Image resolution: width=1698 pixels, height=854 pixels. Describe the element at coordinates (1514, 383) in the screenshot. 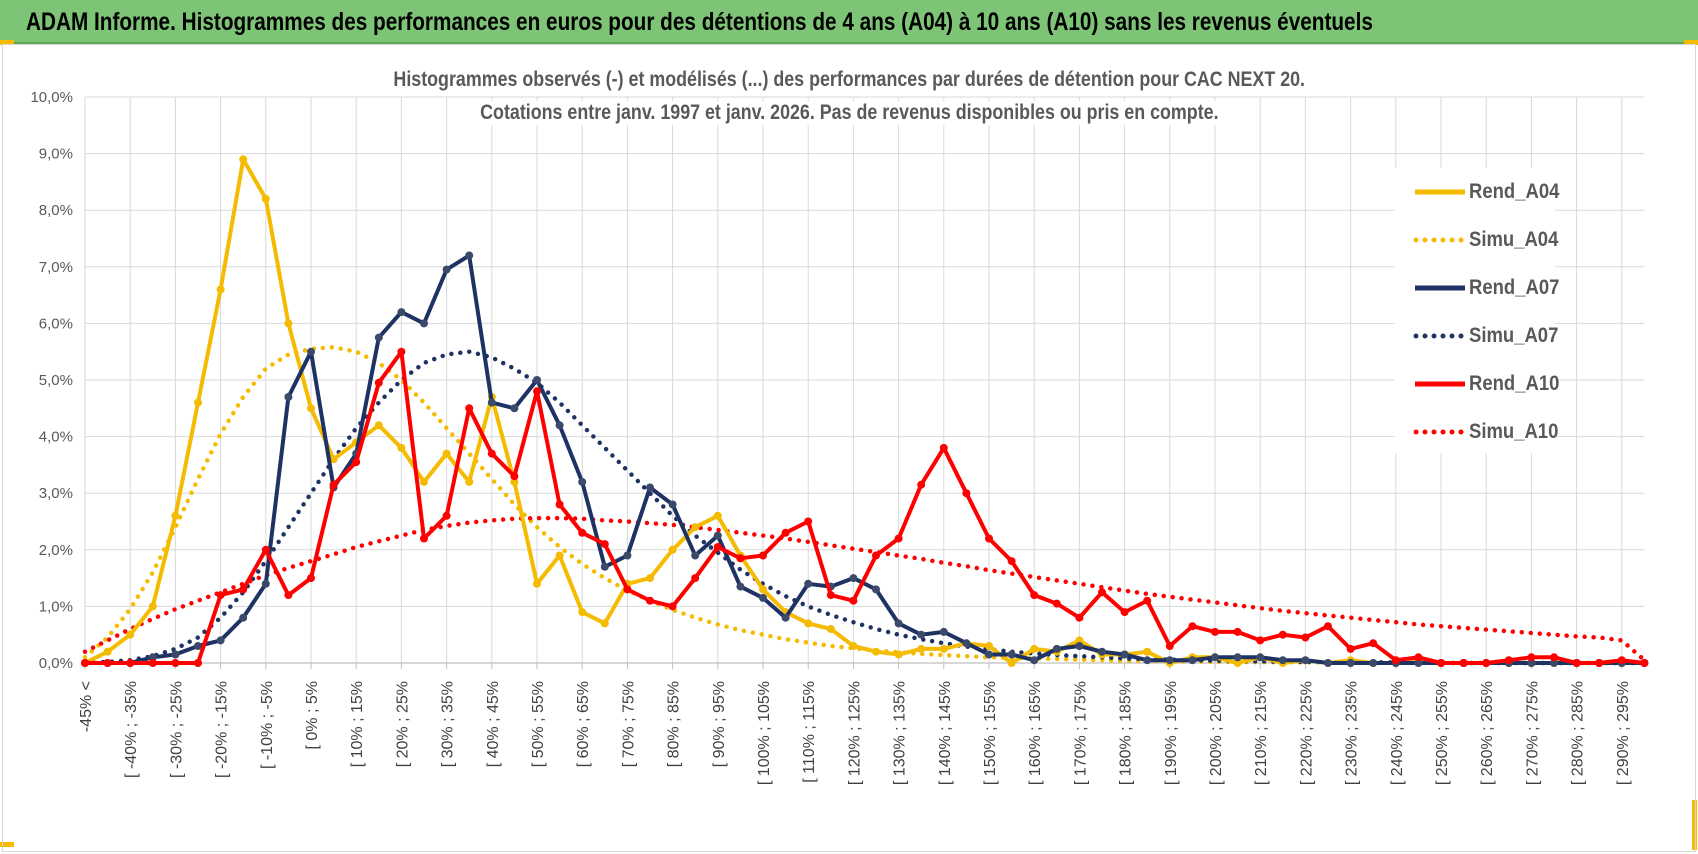

I see `legend-label-rend-a10: Rend_A10` at that location.